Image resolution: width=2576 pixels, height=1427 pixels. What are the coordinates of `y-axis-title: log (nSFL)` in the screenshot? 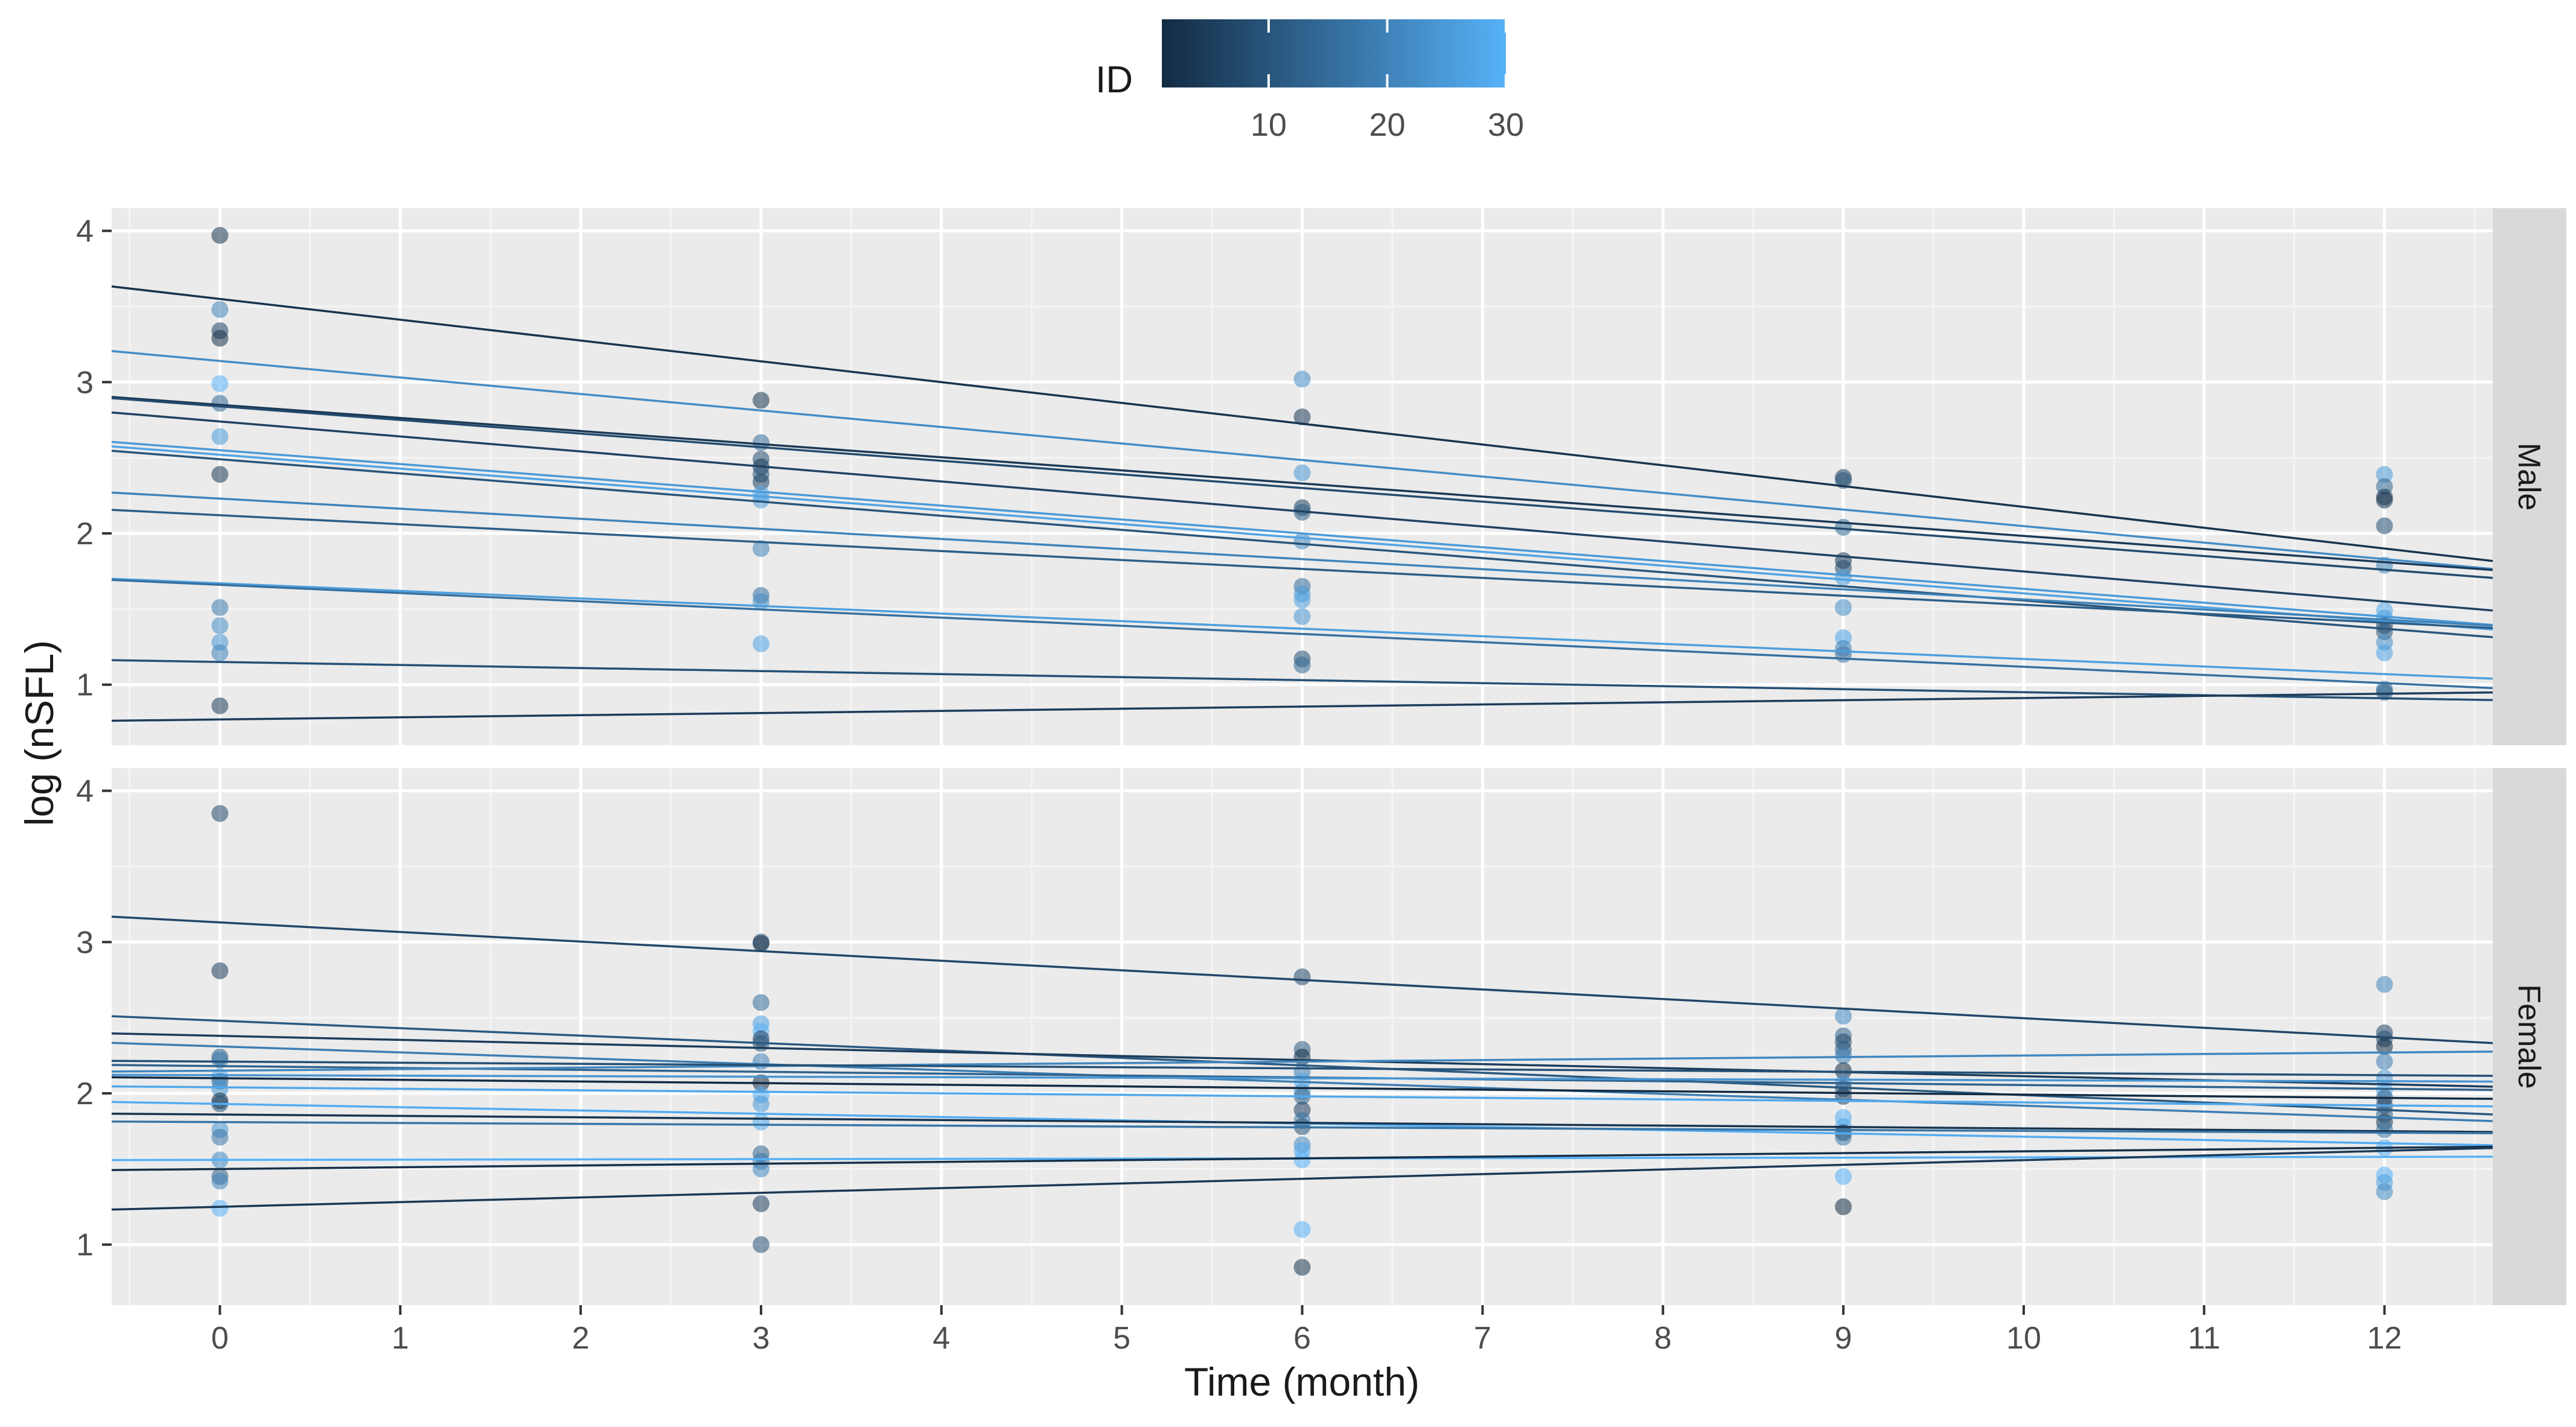 It's located at (39, 733).